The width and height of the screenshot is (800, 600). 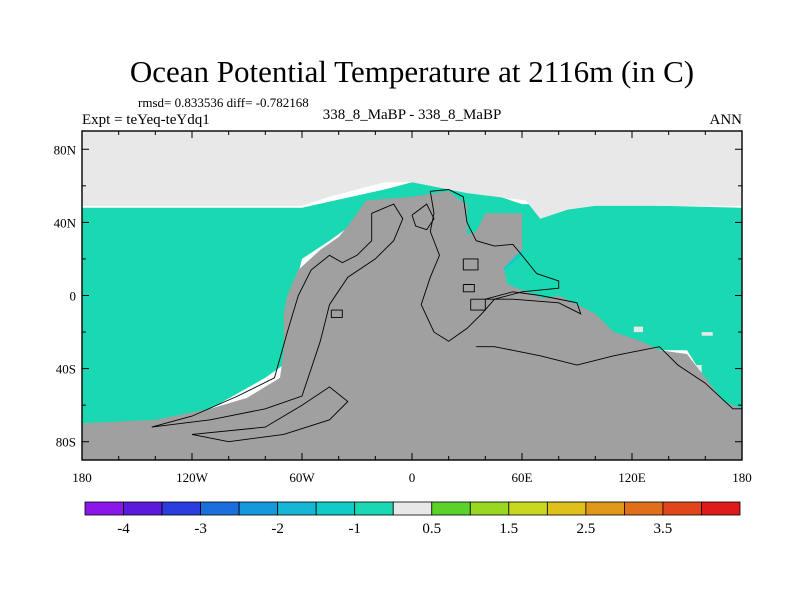 I want to click on colorbar-label: -4, so click(x=123, y=529).